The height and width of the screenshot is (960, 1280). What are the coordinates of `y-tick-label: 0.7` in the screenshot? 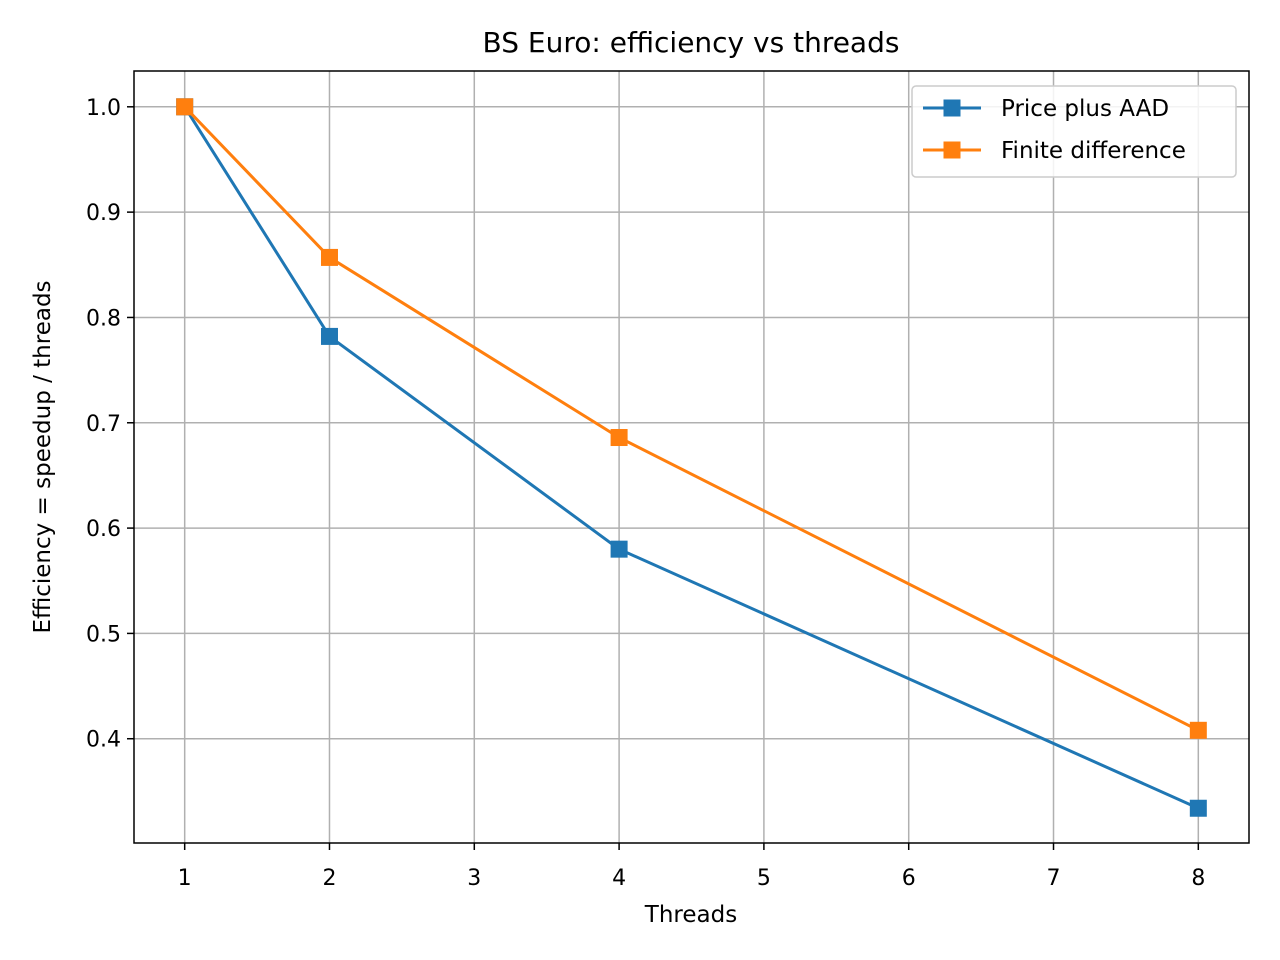 It's located at (103, 424).